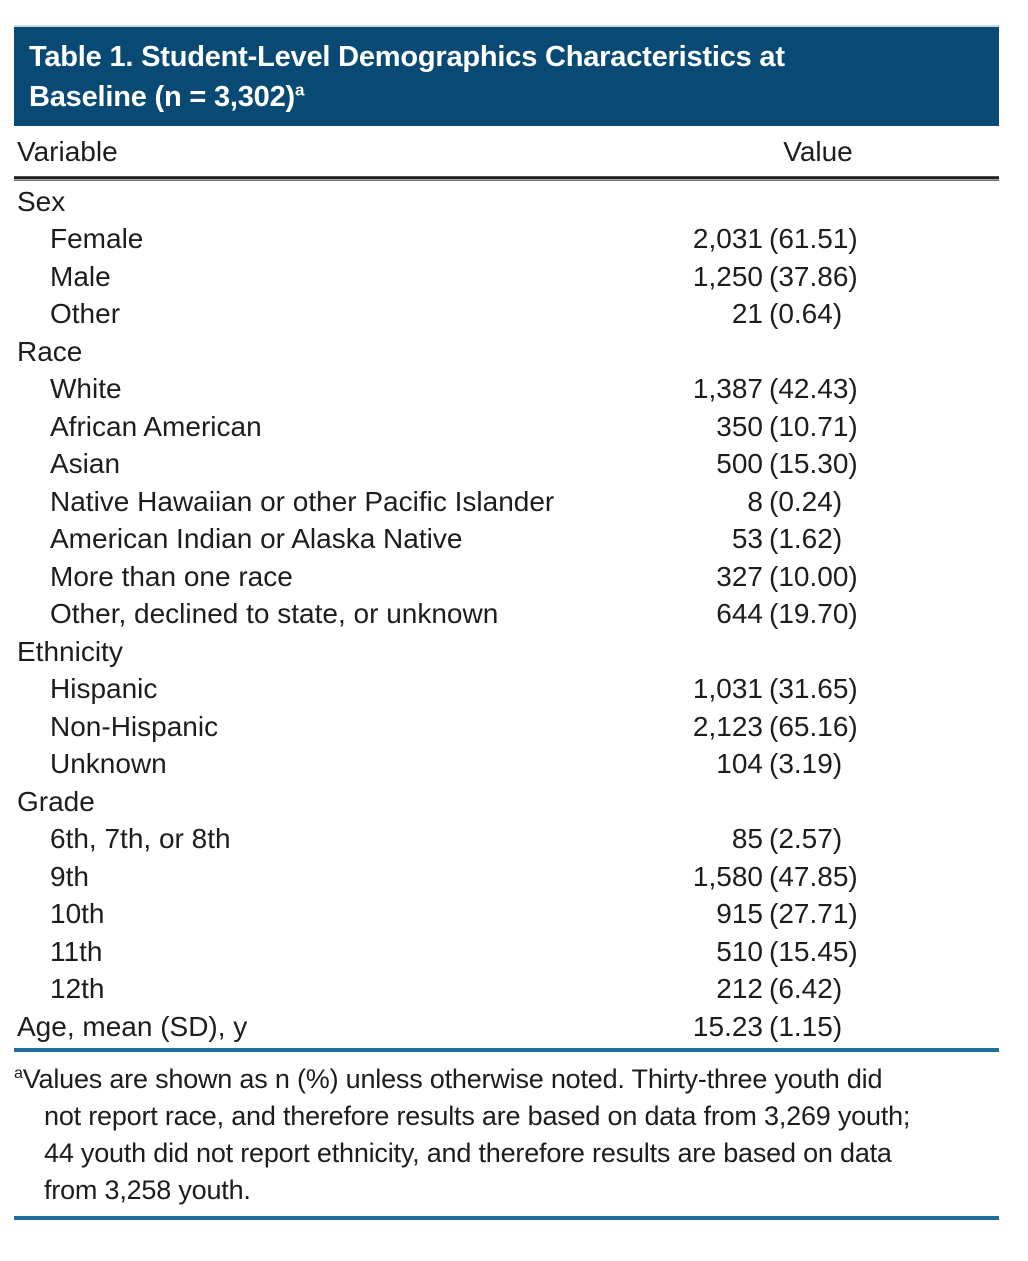 The image size is (1028, 1261). I want to click on row-label: Race, so click(50, 351).